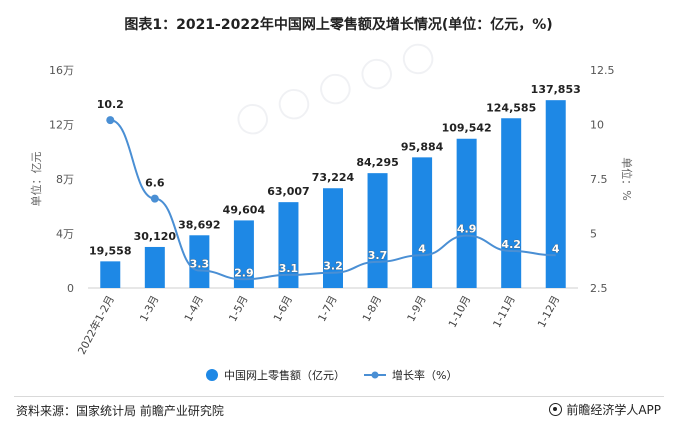  What do you see at coordinates (284, 309) in the screenshot?
I see `x-tick-label: 1-6月` at bounding box center [284, 309].